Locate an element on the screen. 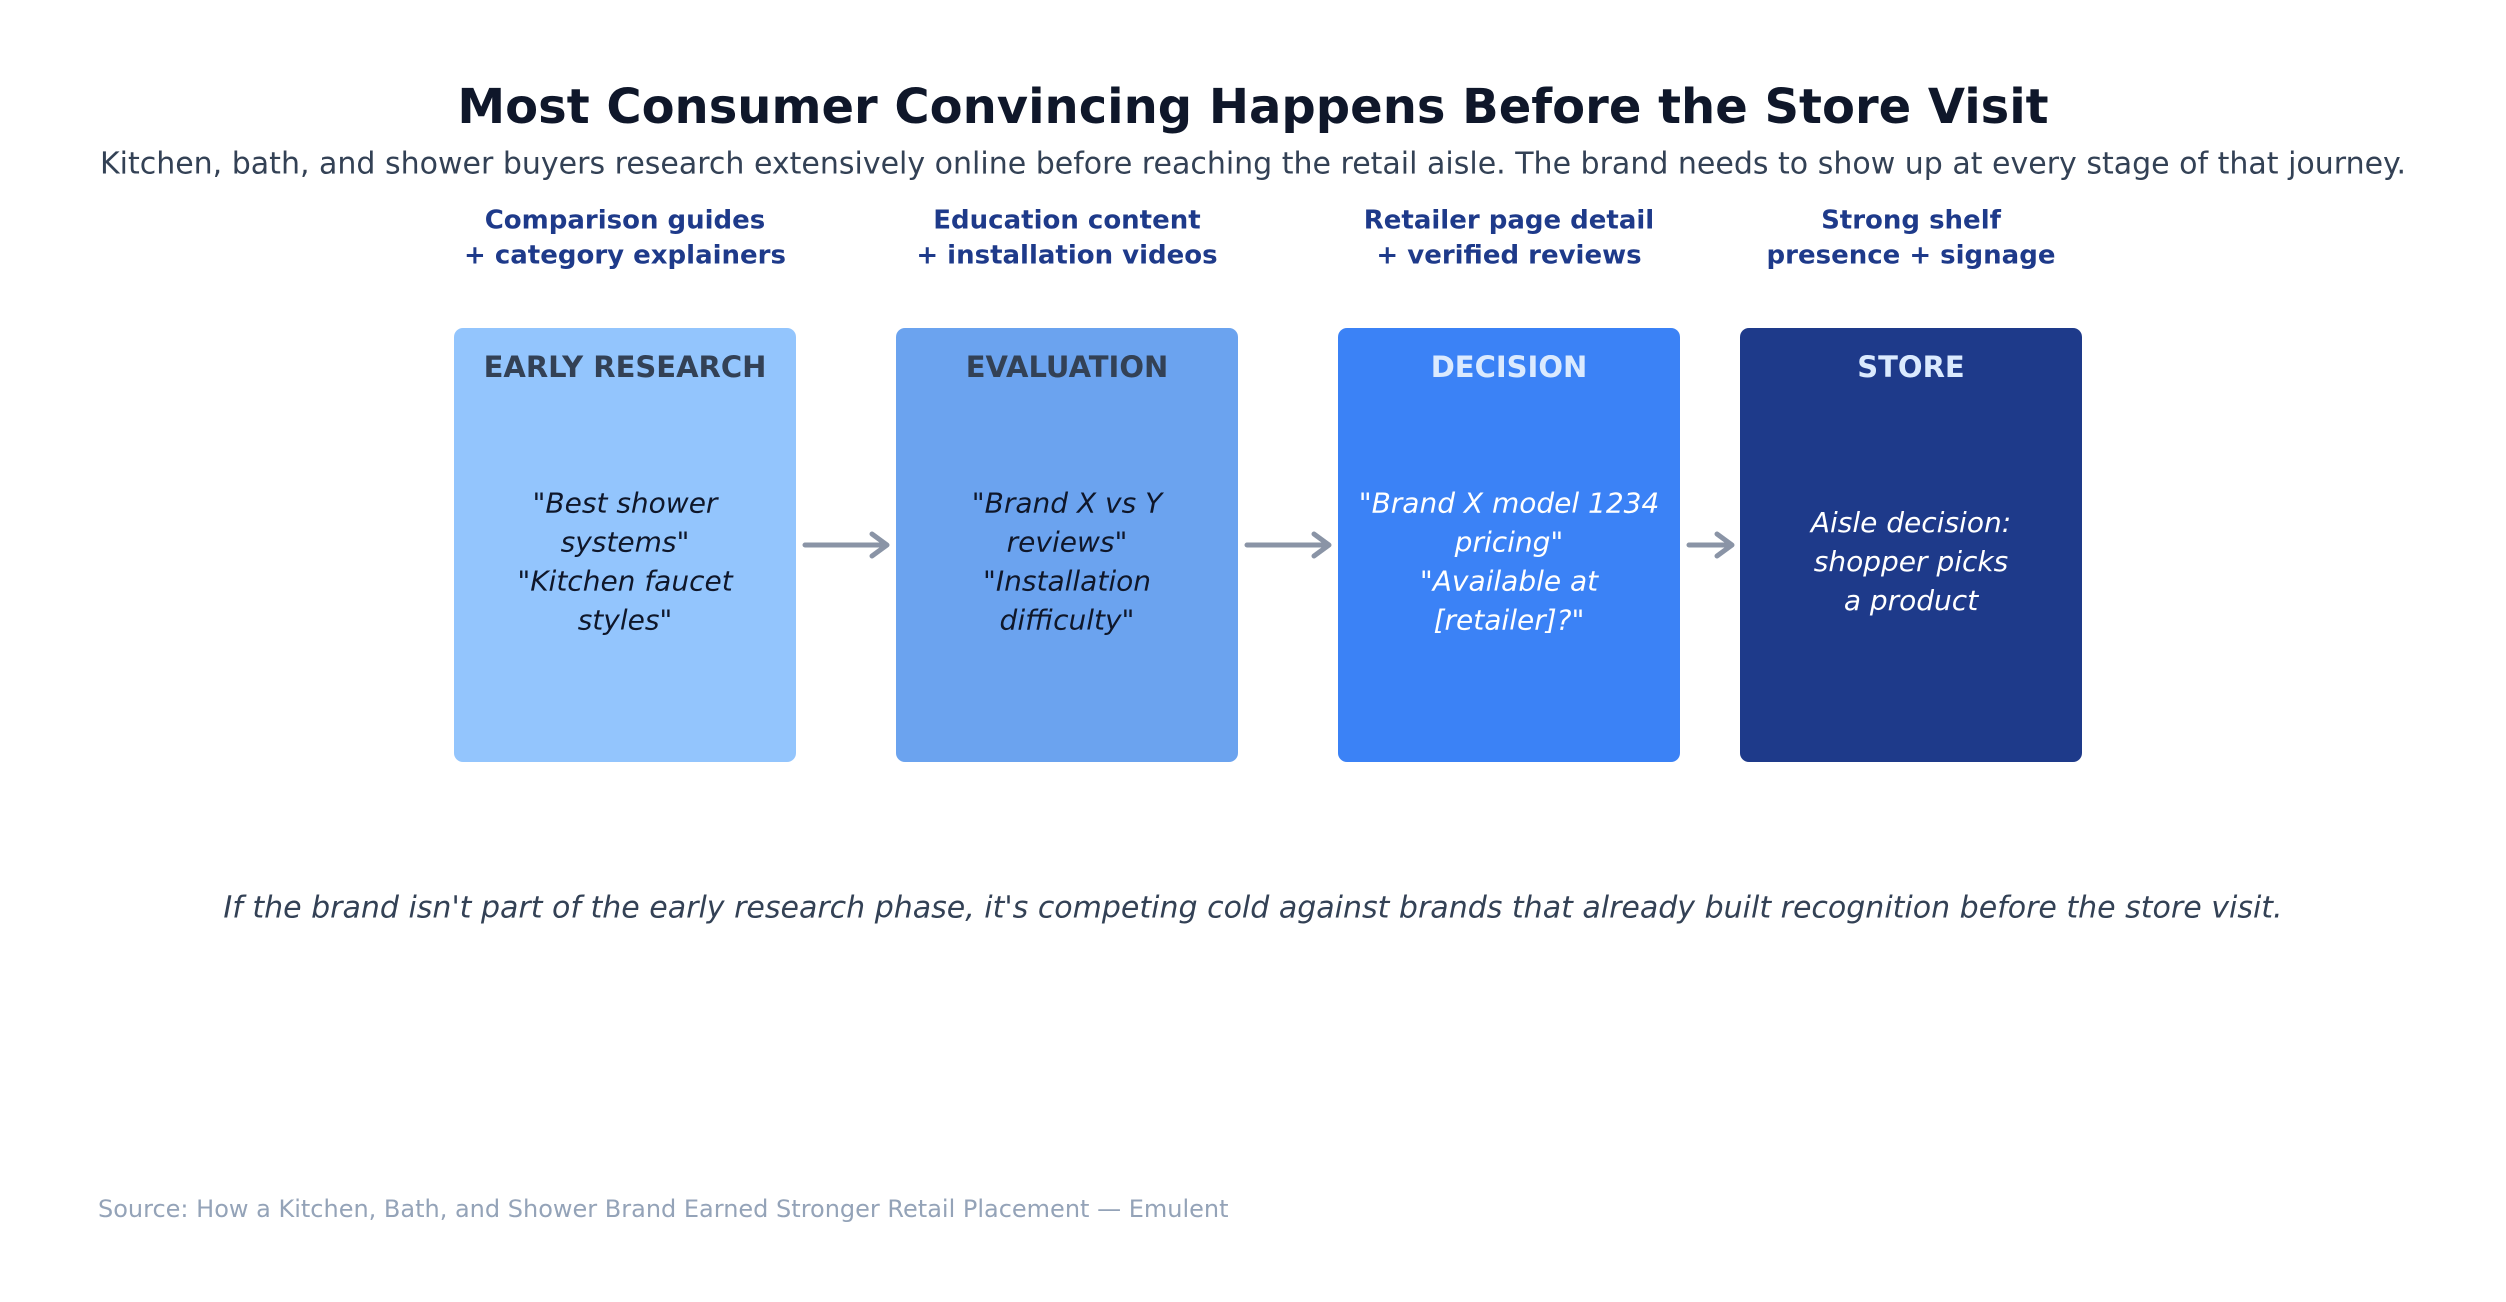 Image resolution: width=2506 pixels, height=1302 pixels. stage-body: pricing" is located at coordinates (1509, 542).